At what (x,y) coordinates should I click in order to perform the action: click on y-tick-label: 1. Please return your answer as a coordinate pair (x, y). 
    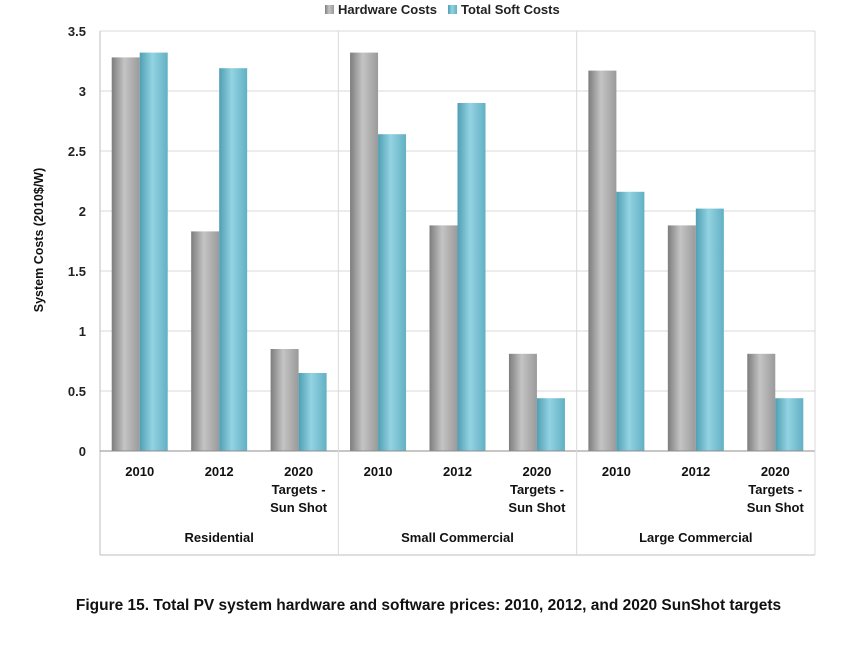
    Looking at the image, I should click on (82, 331).